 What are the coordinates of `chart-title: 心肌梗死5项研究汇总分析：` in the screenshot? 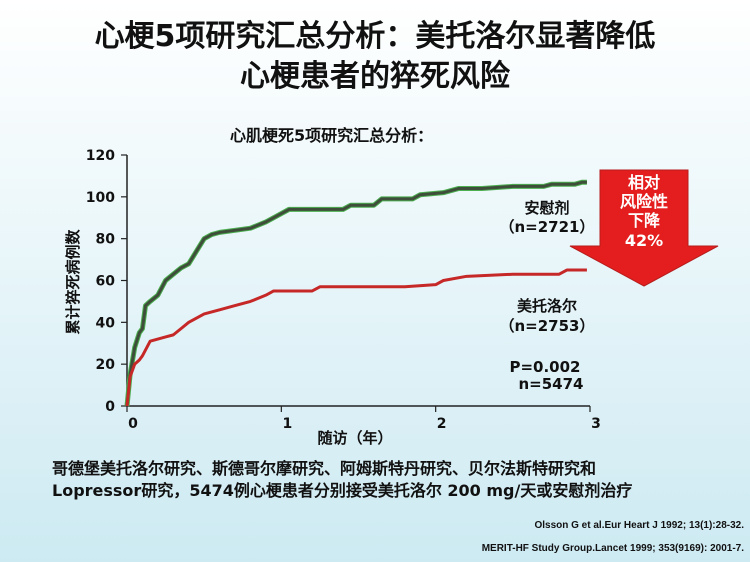 It's located at (332, 135).